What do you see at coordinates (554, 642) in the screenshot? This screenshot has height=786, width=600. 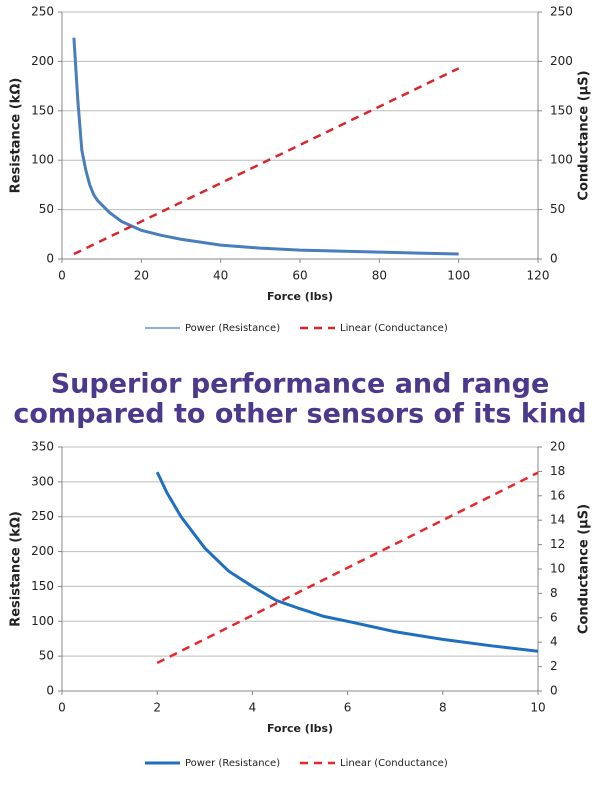 I see `y2-tick-label: 4` at bounding box center [554, 642].